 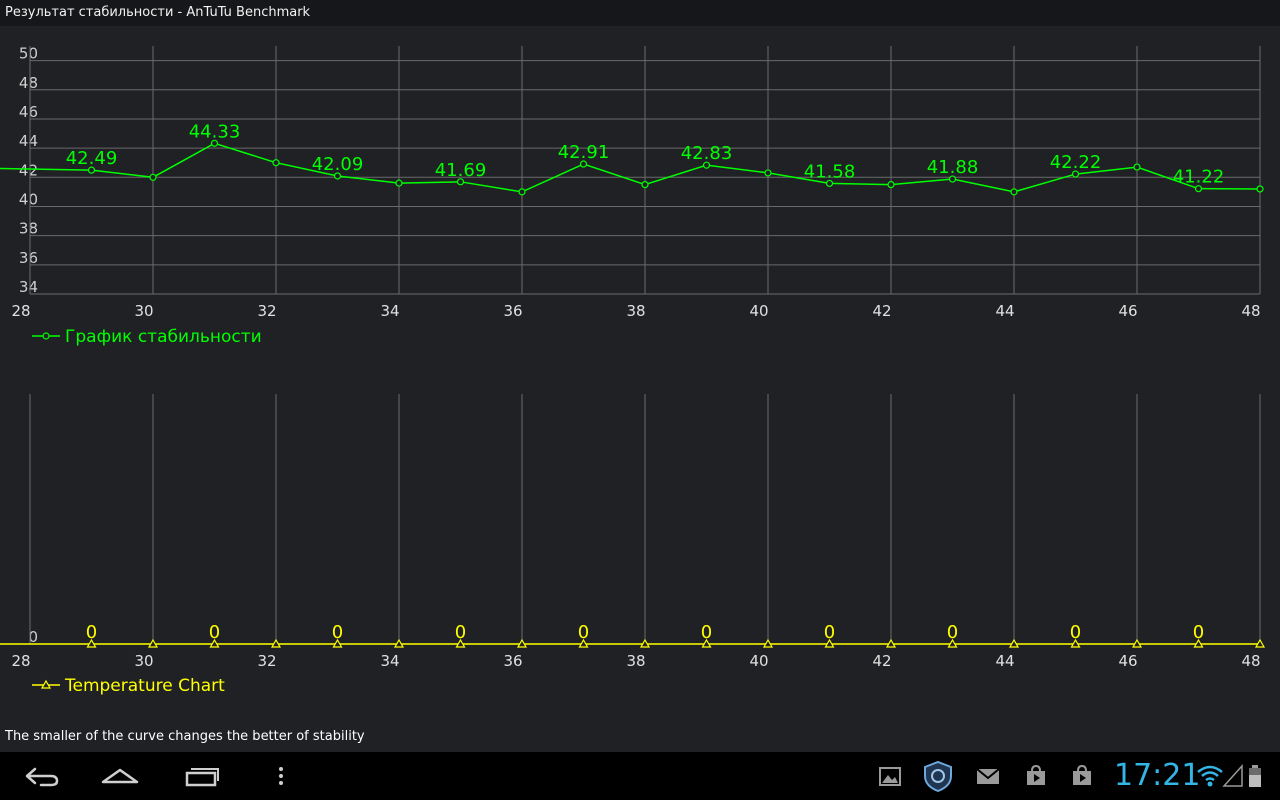 I want to click on recent-apps-button, so click(x=201, y=776).